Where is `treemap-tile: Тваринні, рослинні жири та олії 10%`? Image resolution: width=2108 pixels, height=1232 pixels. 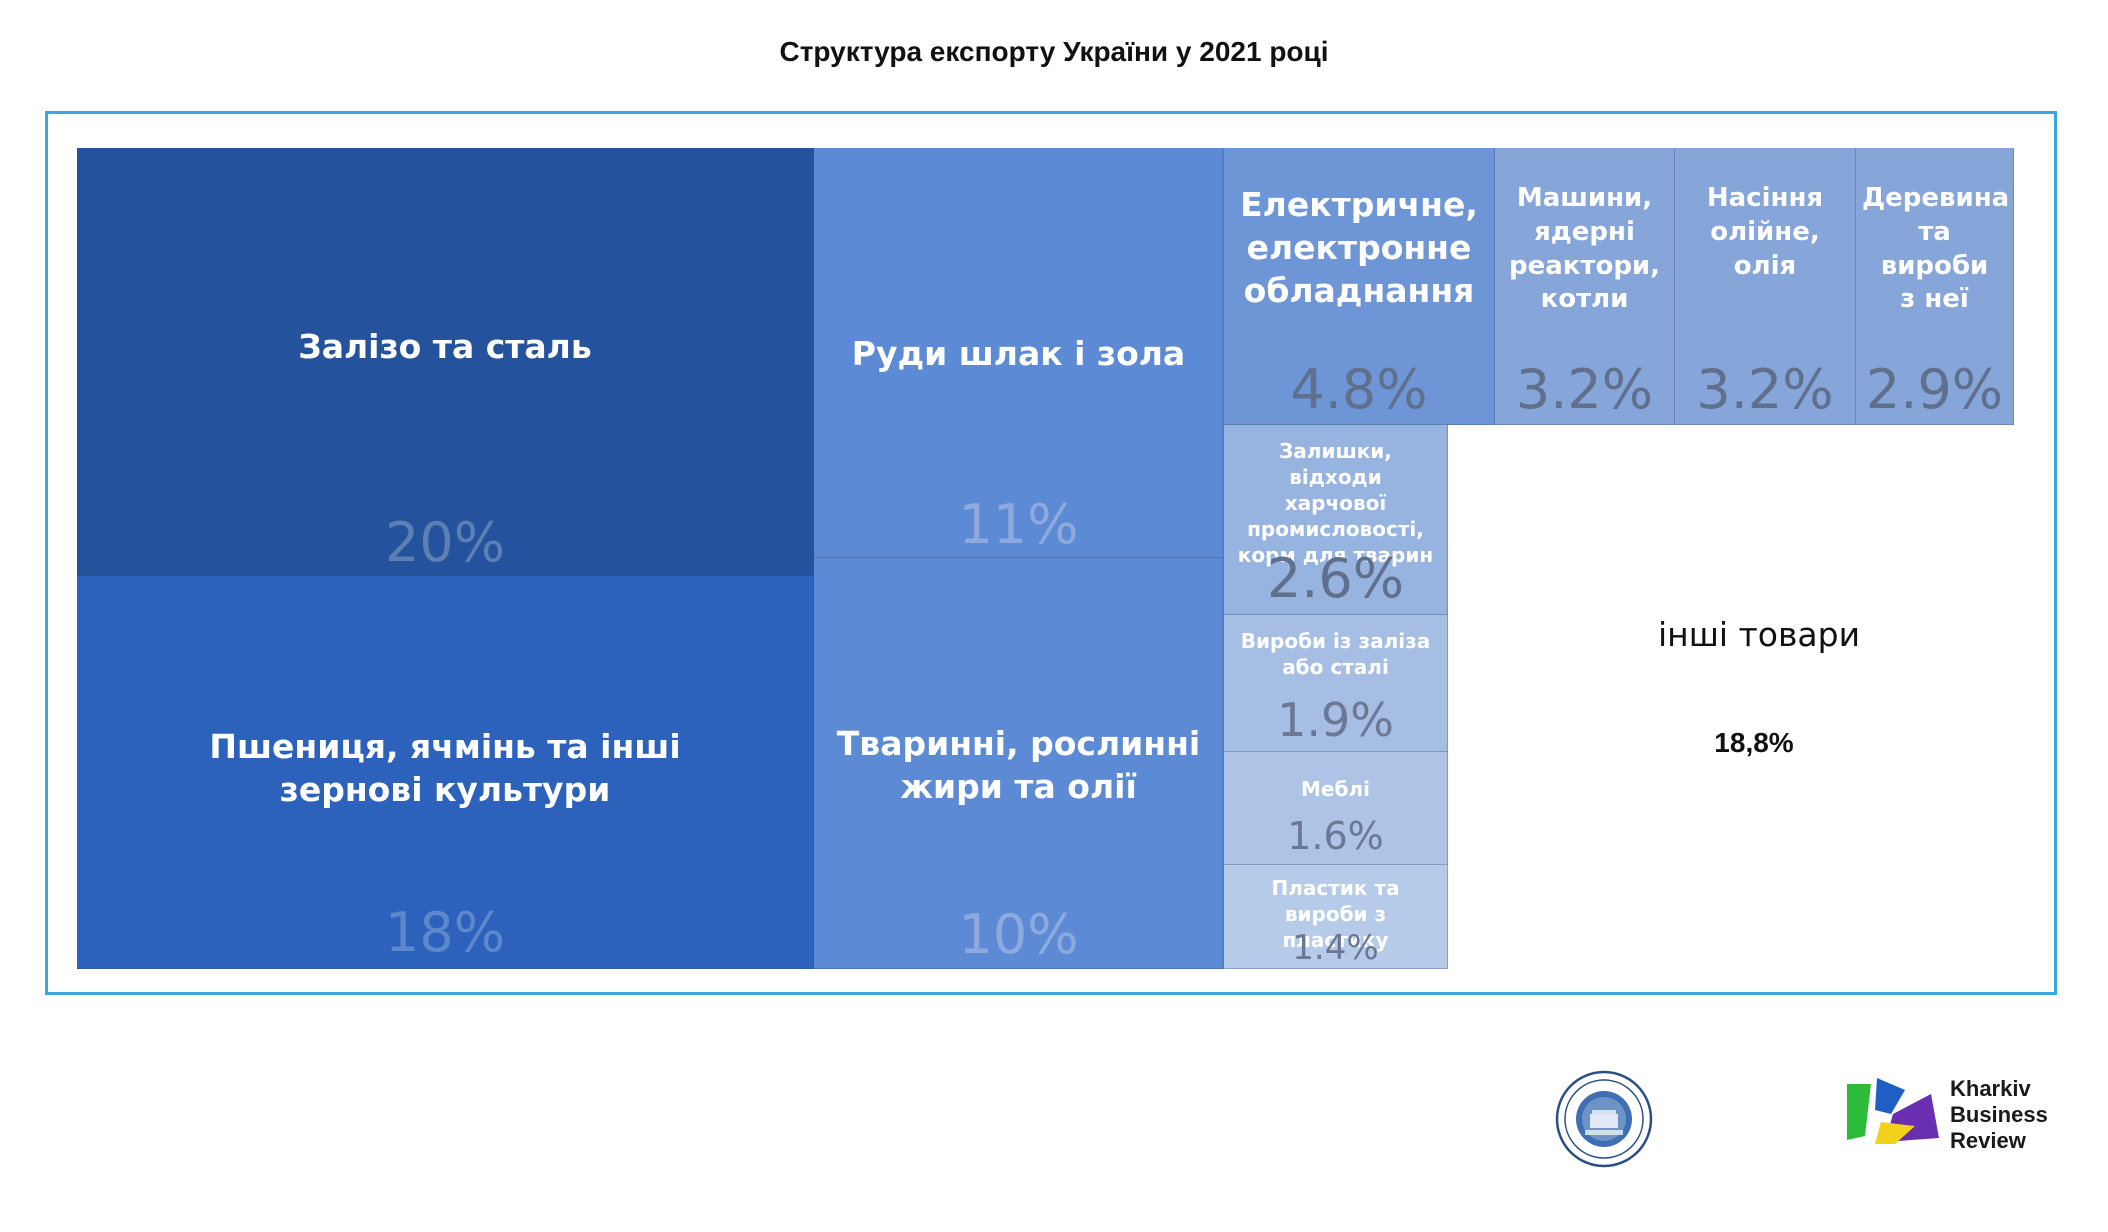
treemap-tile: Тваринні, рослинні жири та олії 10% is located at coordinates (1019, 763).